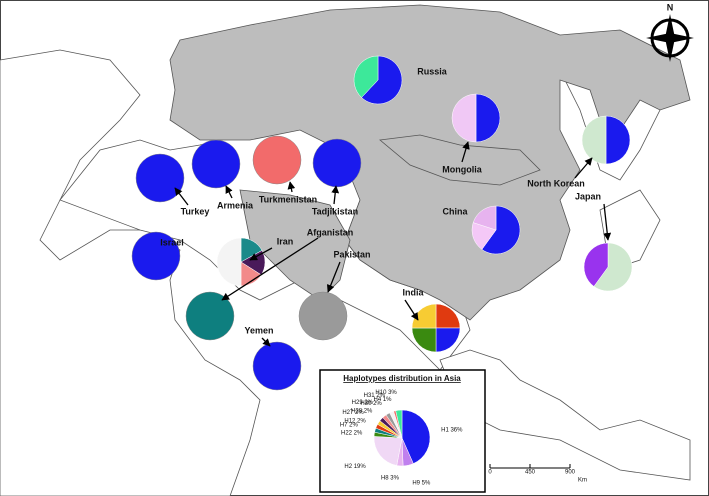 The height and width of the screenshot is (496, 709). I want to click on country-label: Turkmenistan, so click(288, 199).